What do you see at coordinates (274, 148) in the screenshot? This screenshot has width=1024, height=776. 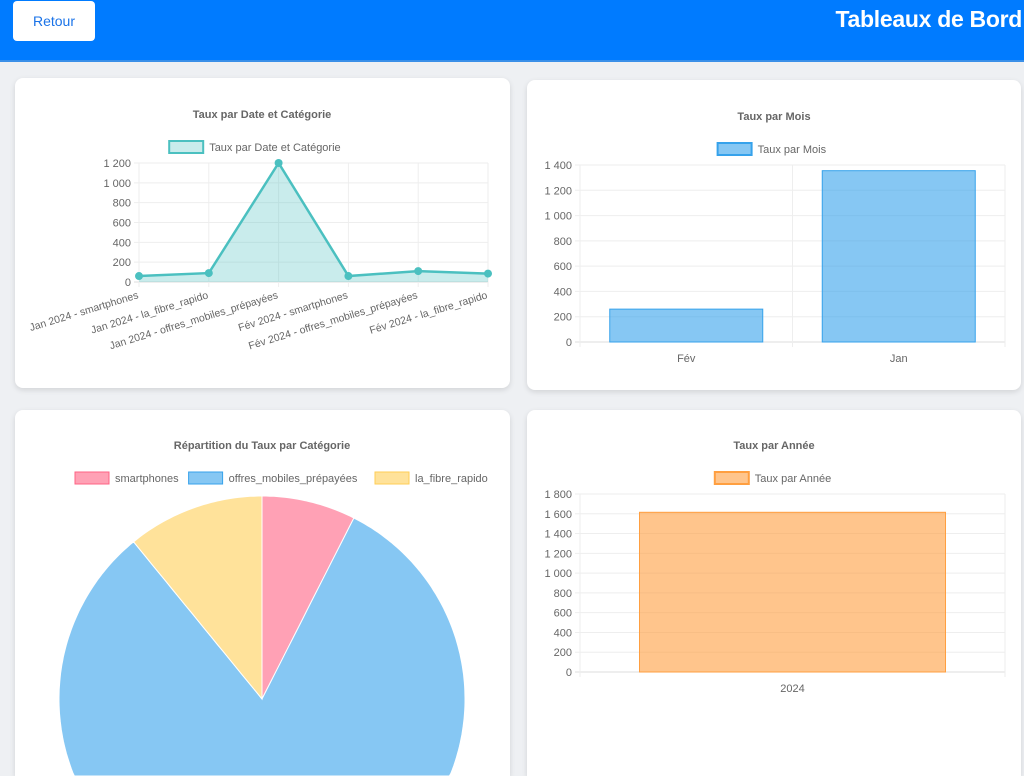 I see `legend-label: Taux par Date et Catégorie` at bounding box center [274, 148].